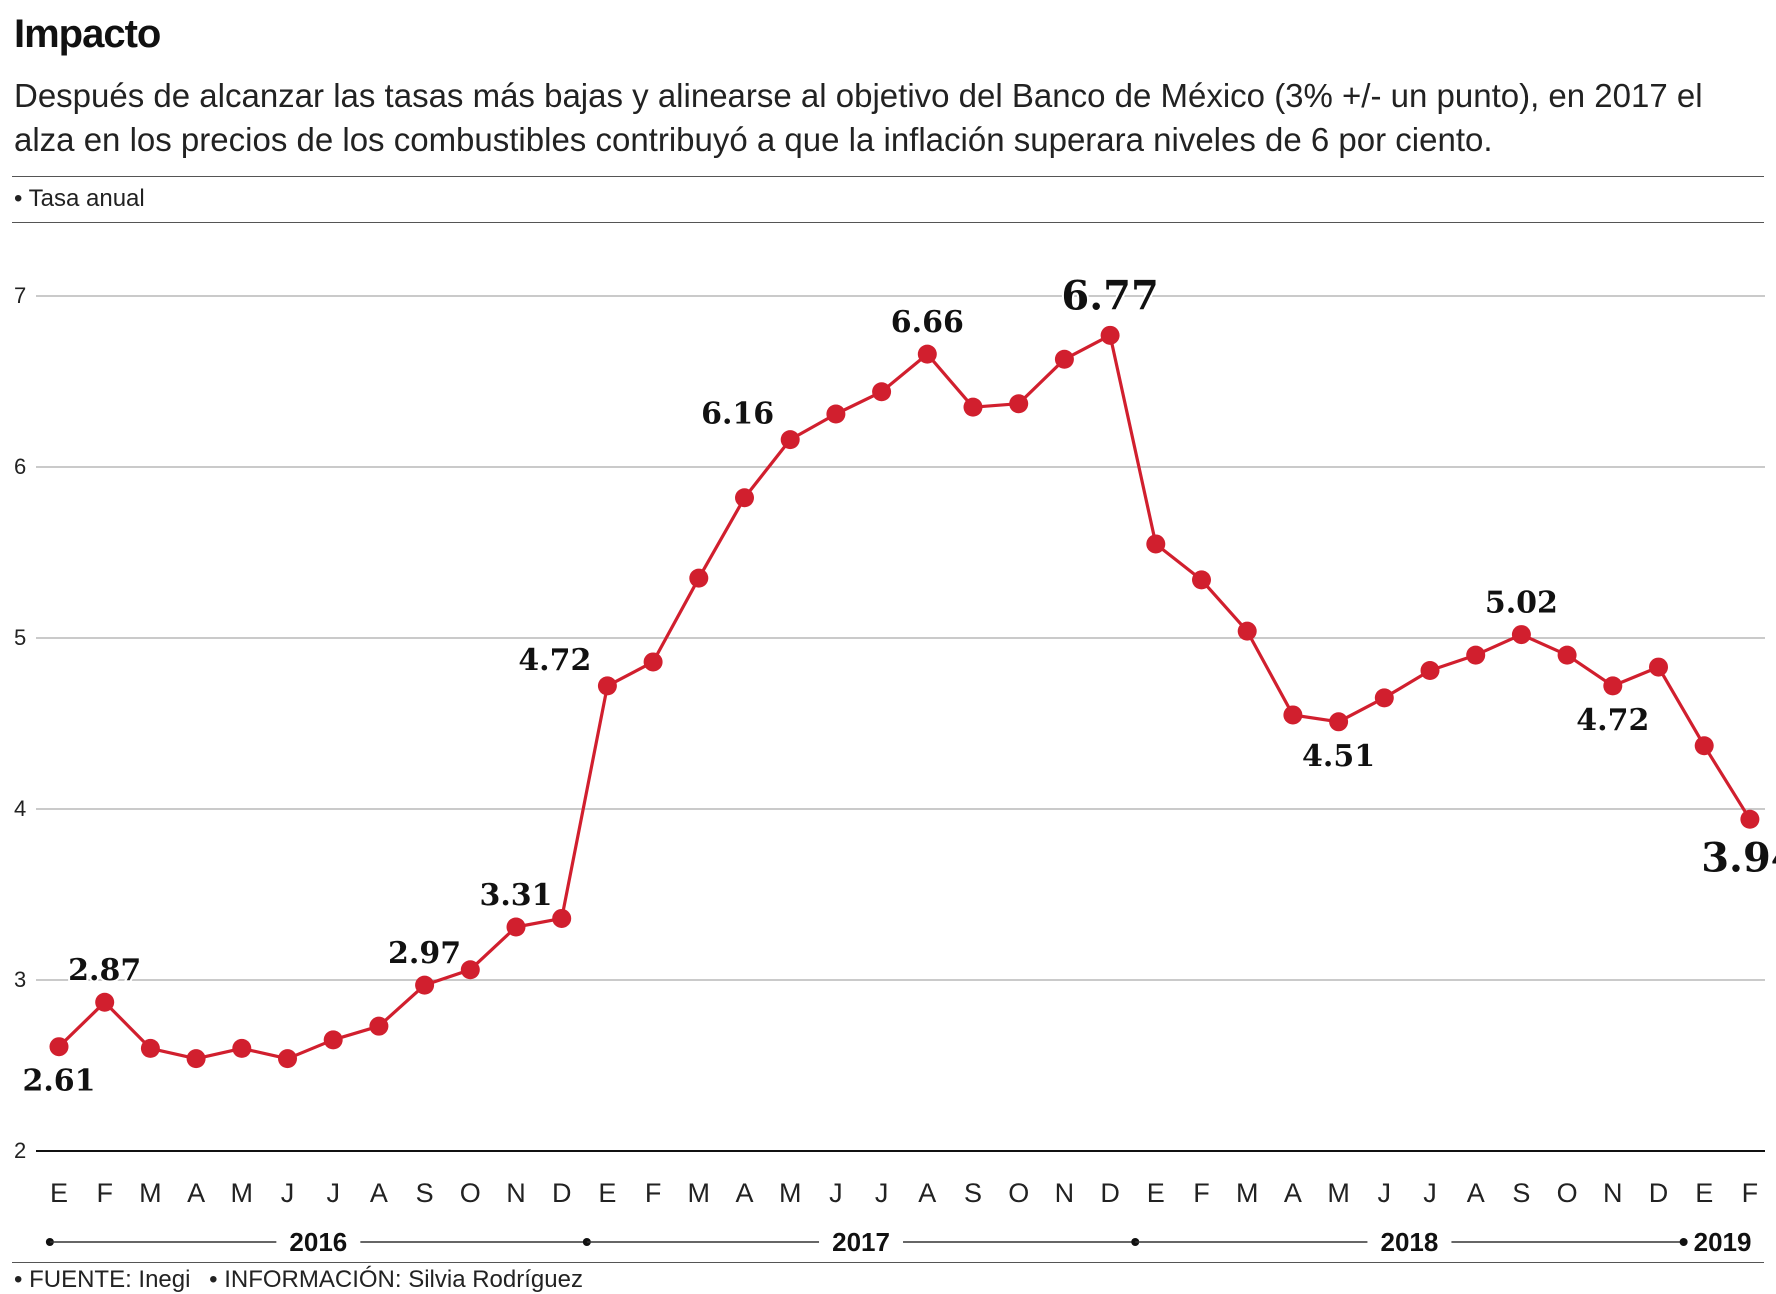  Describe the element at coordinates (424, 953) in the screenshot. I see `data-label: 2.97` at that location.